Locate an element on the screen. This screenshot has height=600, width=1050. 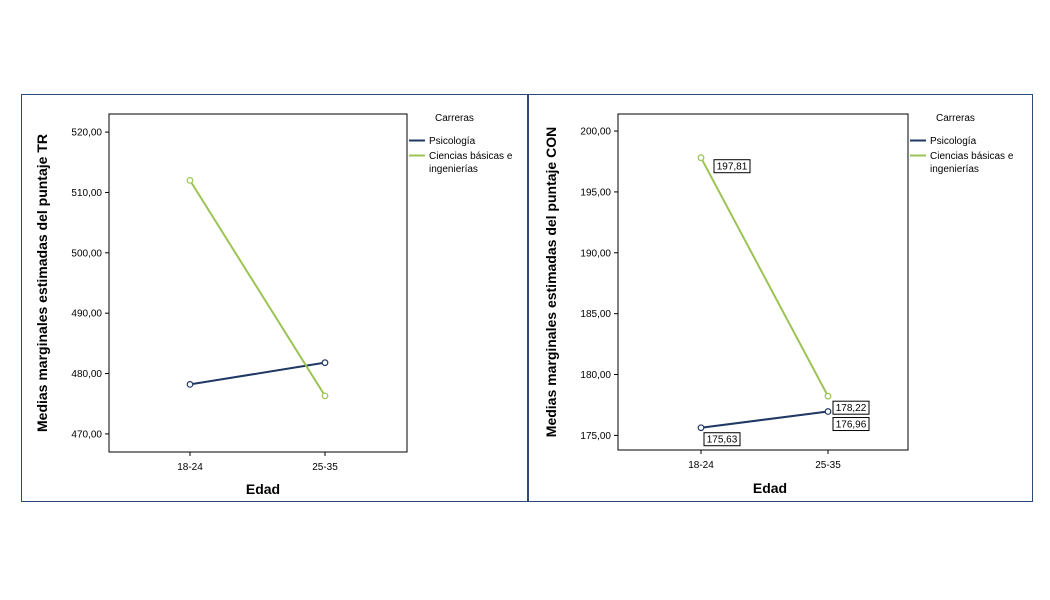
y-tick-label: 195,00 is located at coordinates (595, 192).